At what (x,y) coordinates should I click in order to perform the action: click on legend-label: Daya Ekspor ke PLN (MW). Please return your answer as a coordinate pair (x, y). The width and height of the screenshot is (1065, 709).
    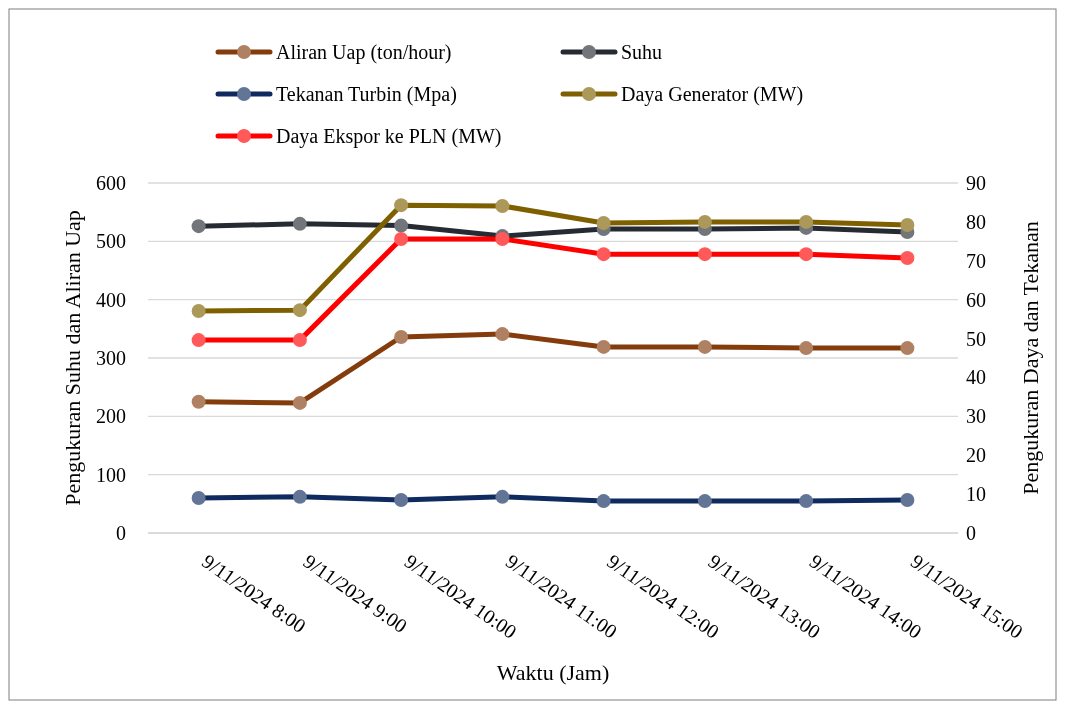
    Looking at the image, I should click on (389, 136).